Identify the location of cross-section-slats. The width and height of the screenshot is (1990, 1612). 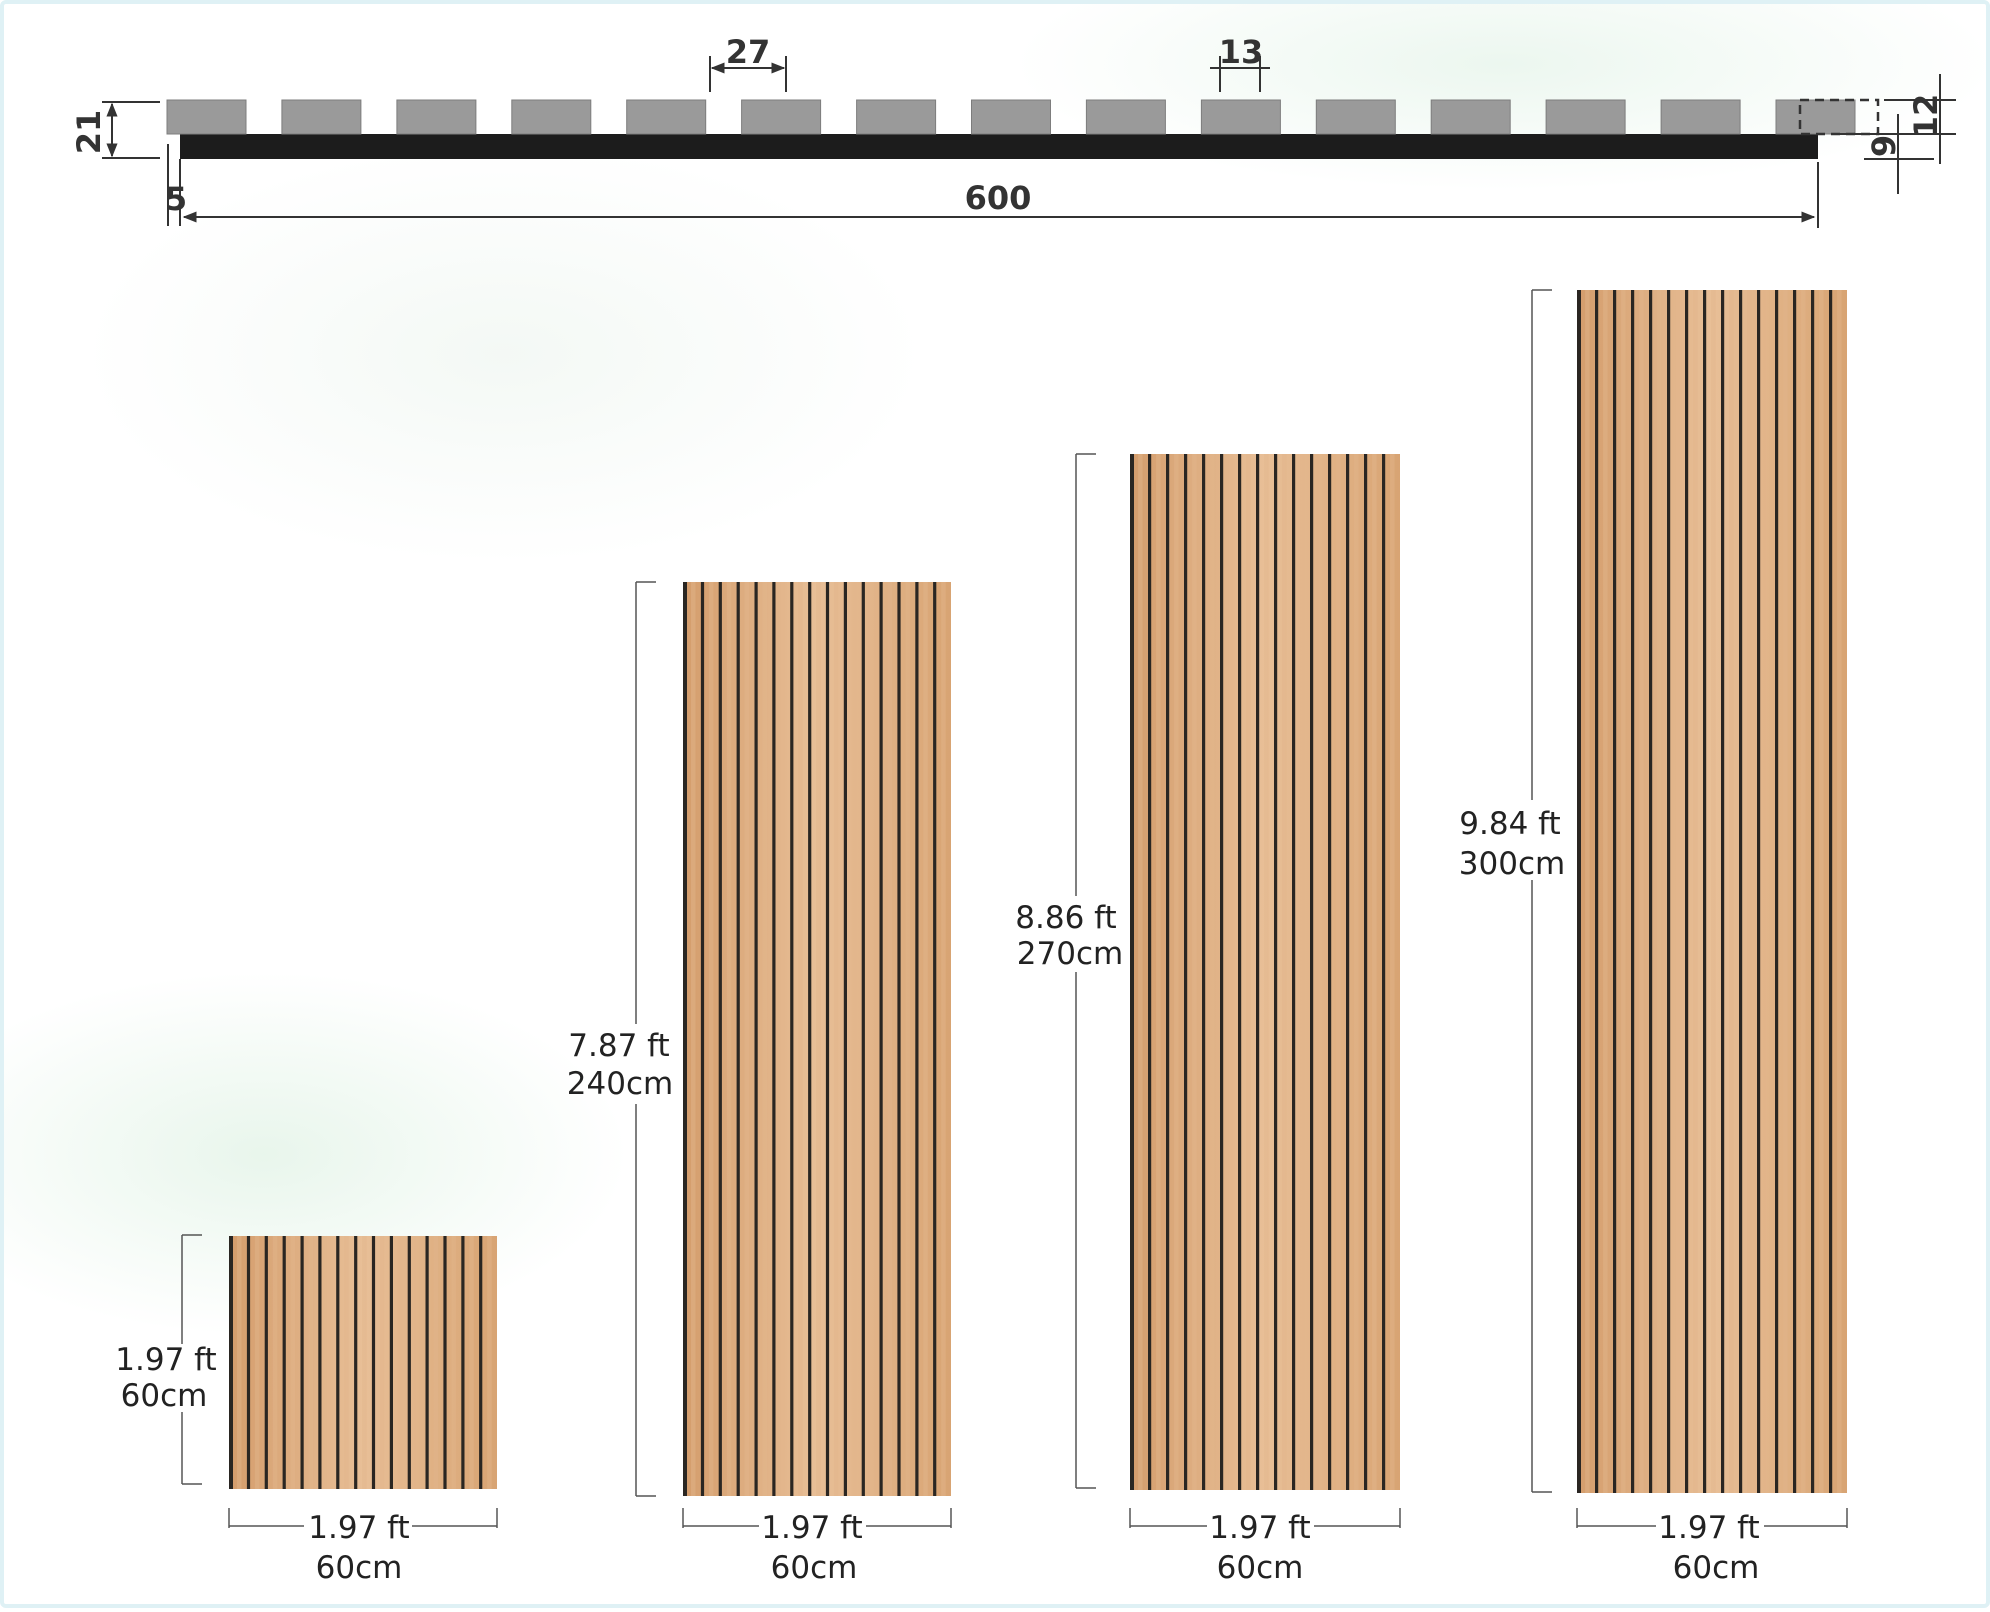
(1011, 117).